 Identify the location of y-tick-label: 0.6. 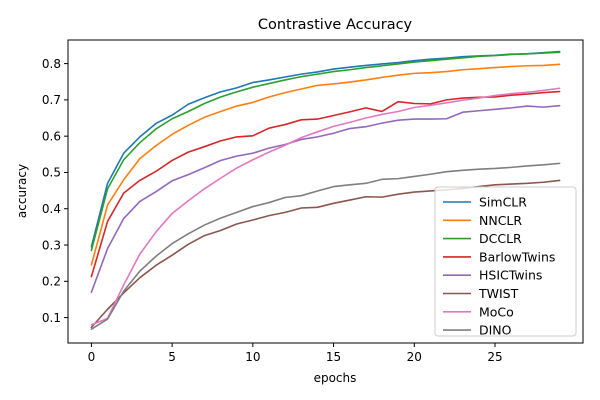
(51, 136).